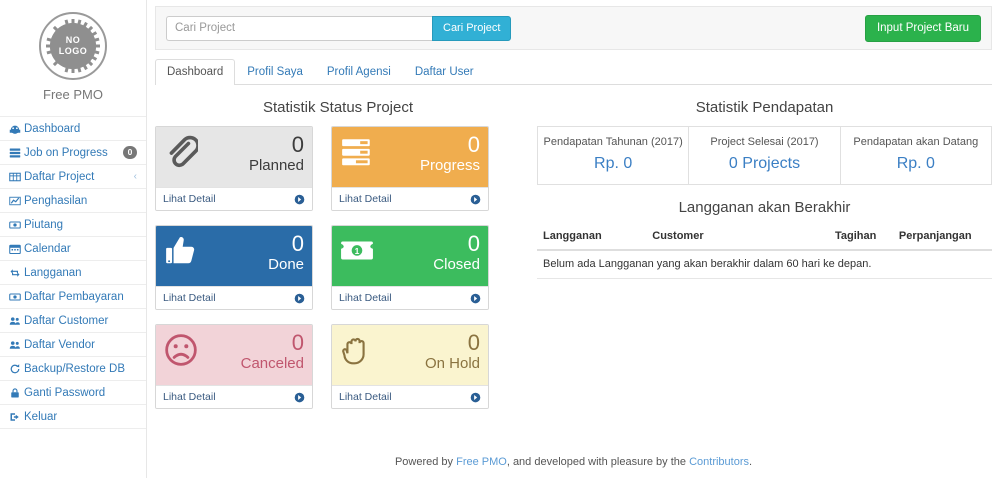 This screenshot has height=478, width=1000. Describe the element at coordinates (52, 128) in the screenshot. I see `sidebar-item-label: Dashboard` at that location.